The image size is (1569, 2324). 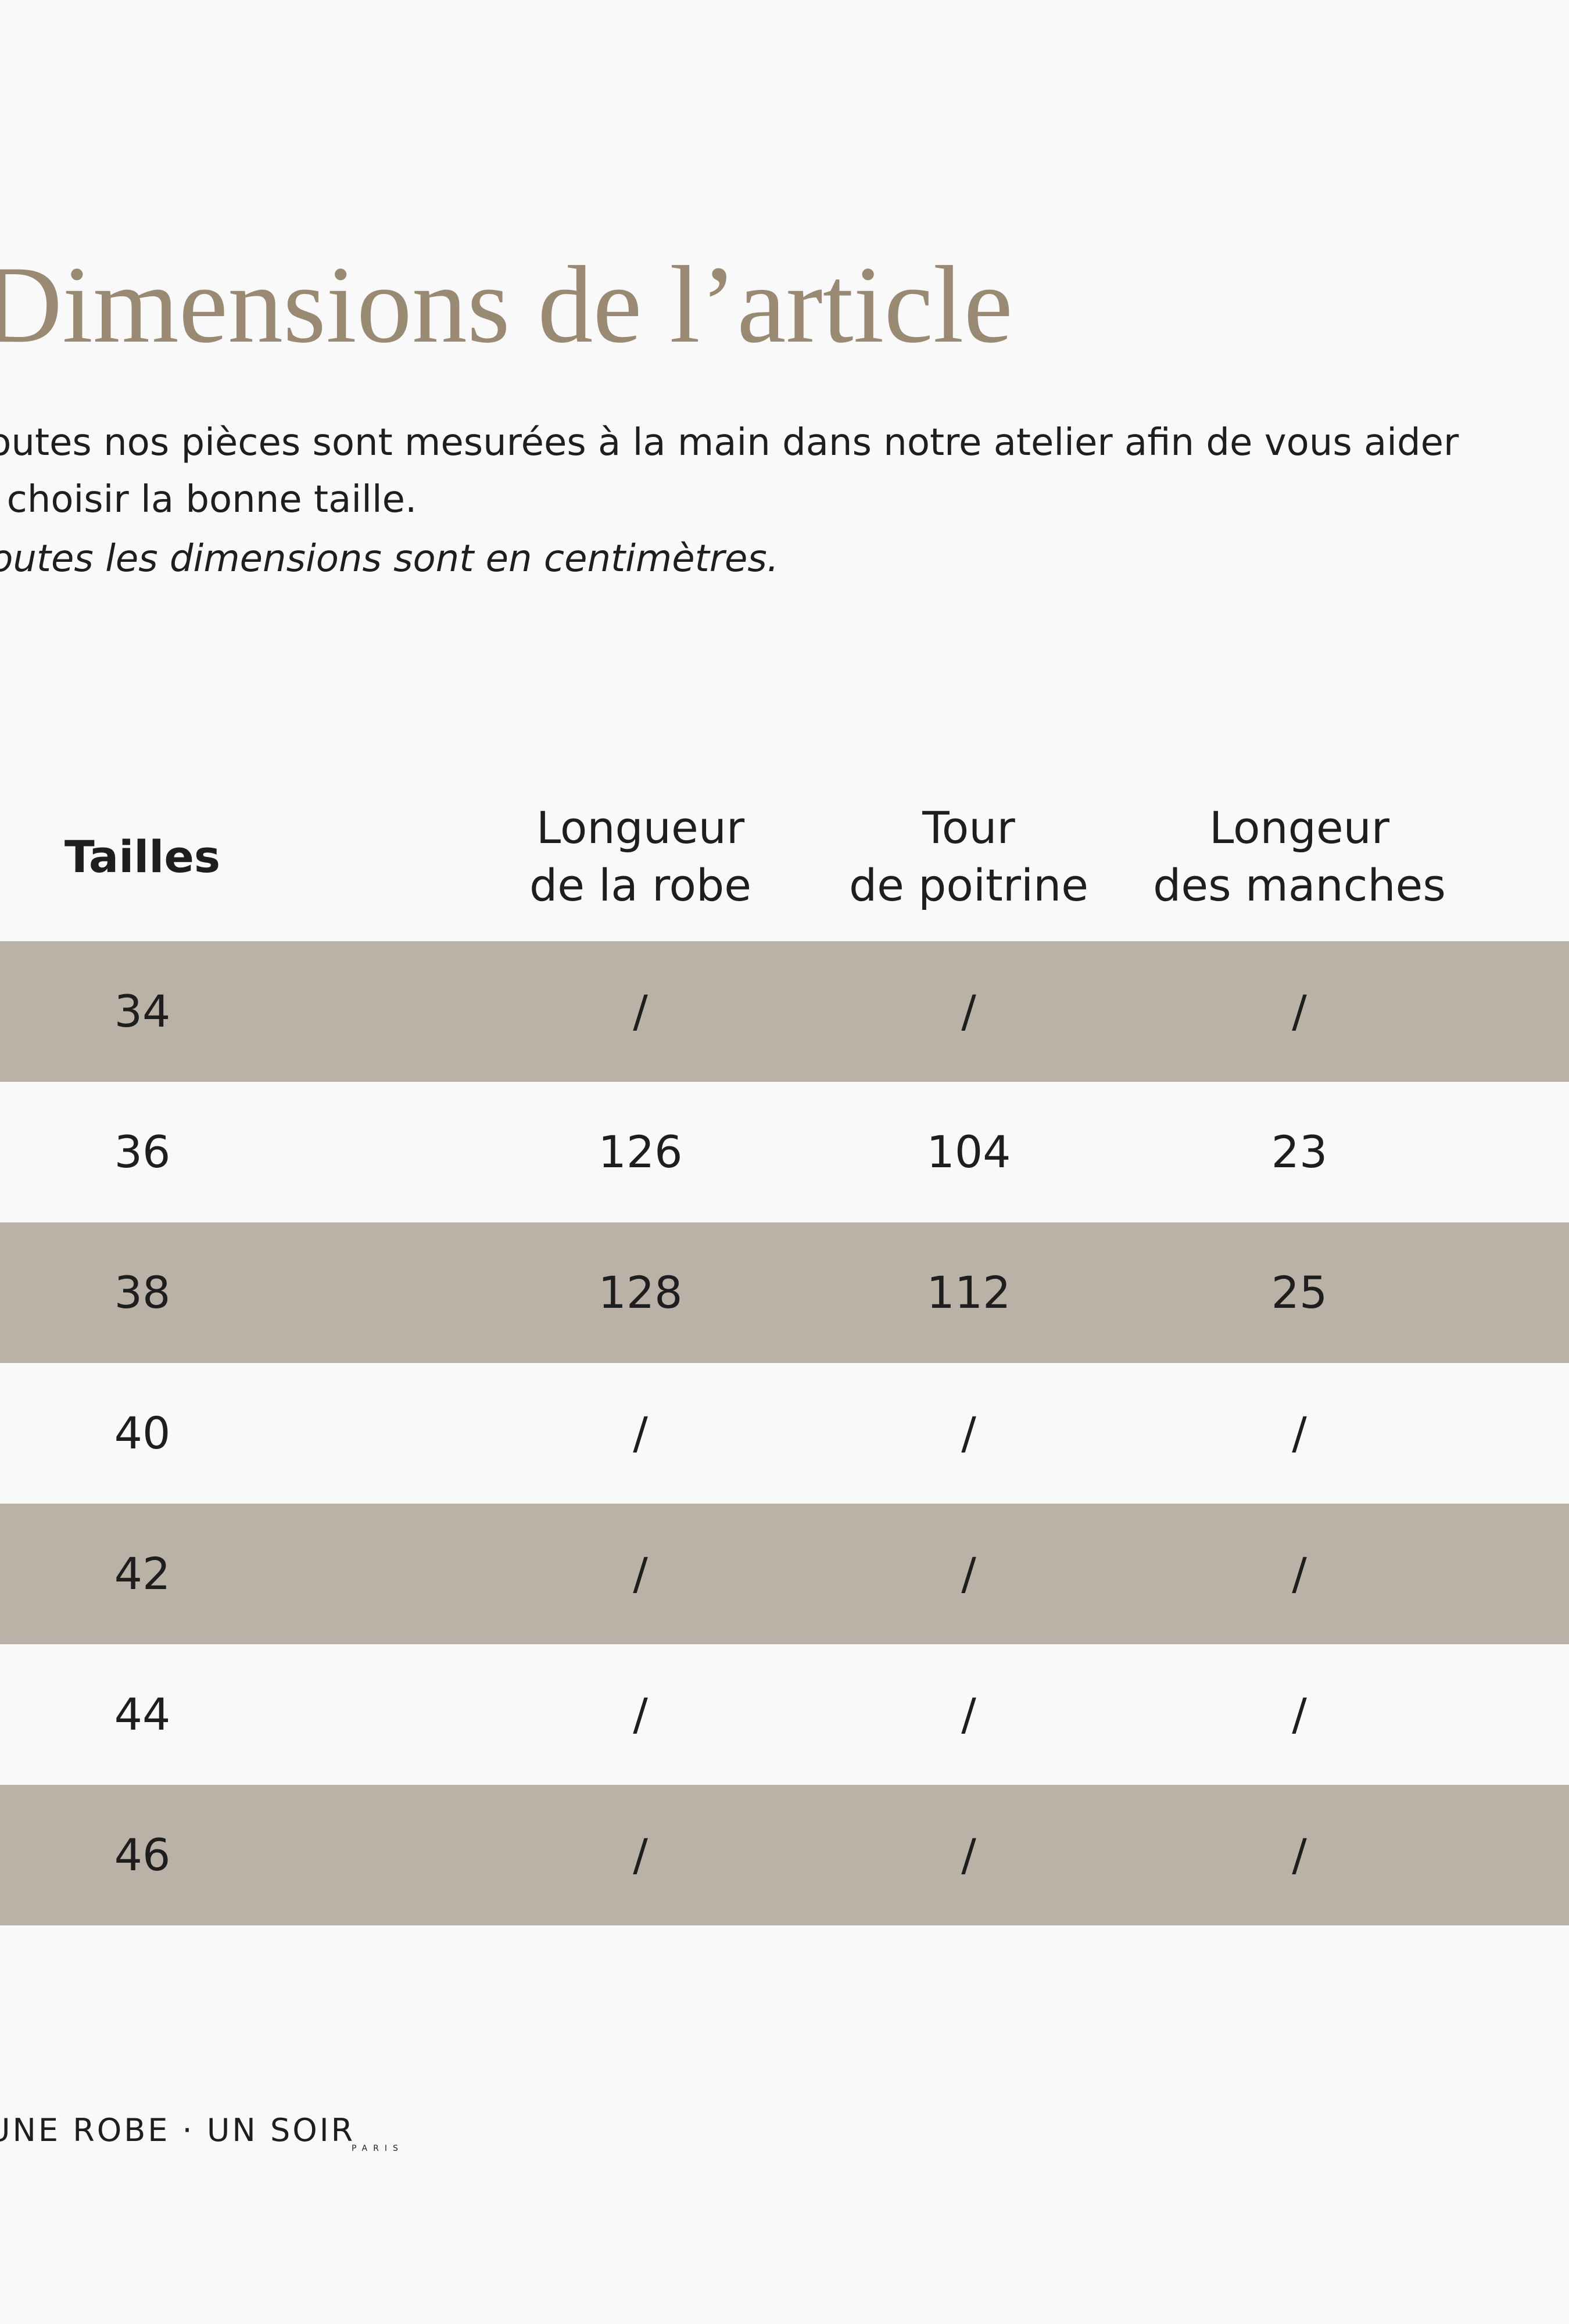 I want to click on page-title: Dimensions de l’article, so click(x=506, y=305).